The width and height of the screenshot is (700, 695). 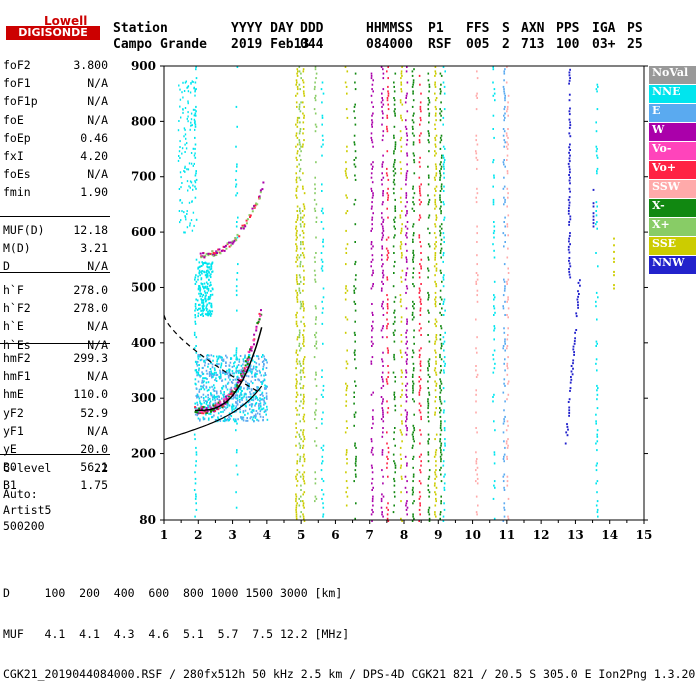 What do you see at coordinates (672, 75) in the screenshot?
I see `legend-item-noval: NoVal` at bounding box center [672, 75].